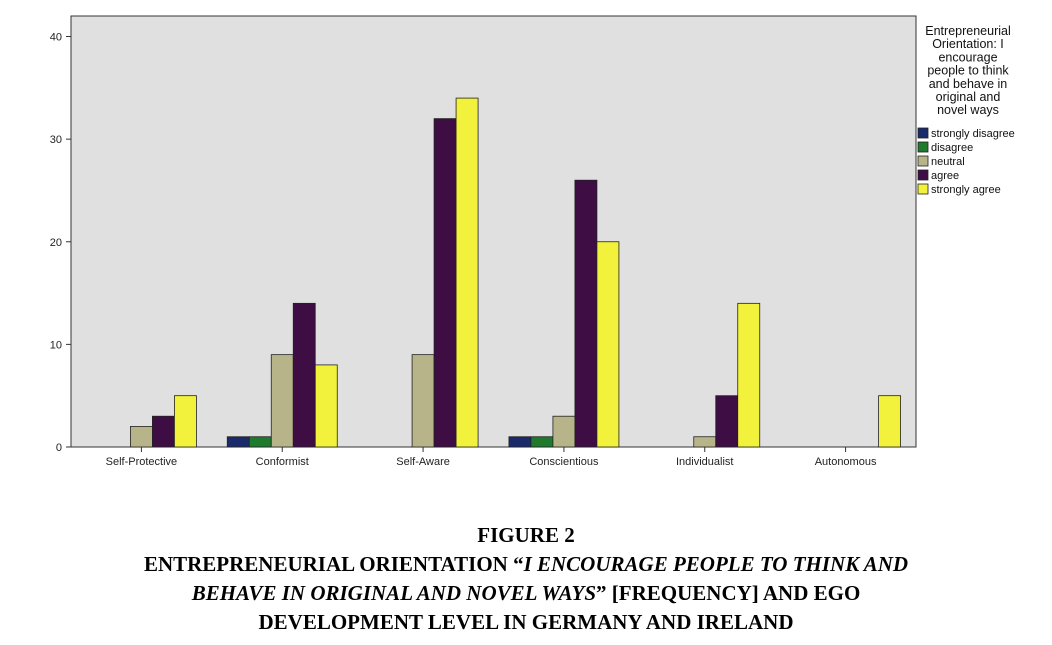 The image size is (1052, 645). What do you see at coordinates (948, 162) in the screenshot?
I see `legend-entry-label: neutral` at bounding box center [948, 162].